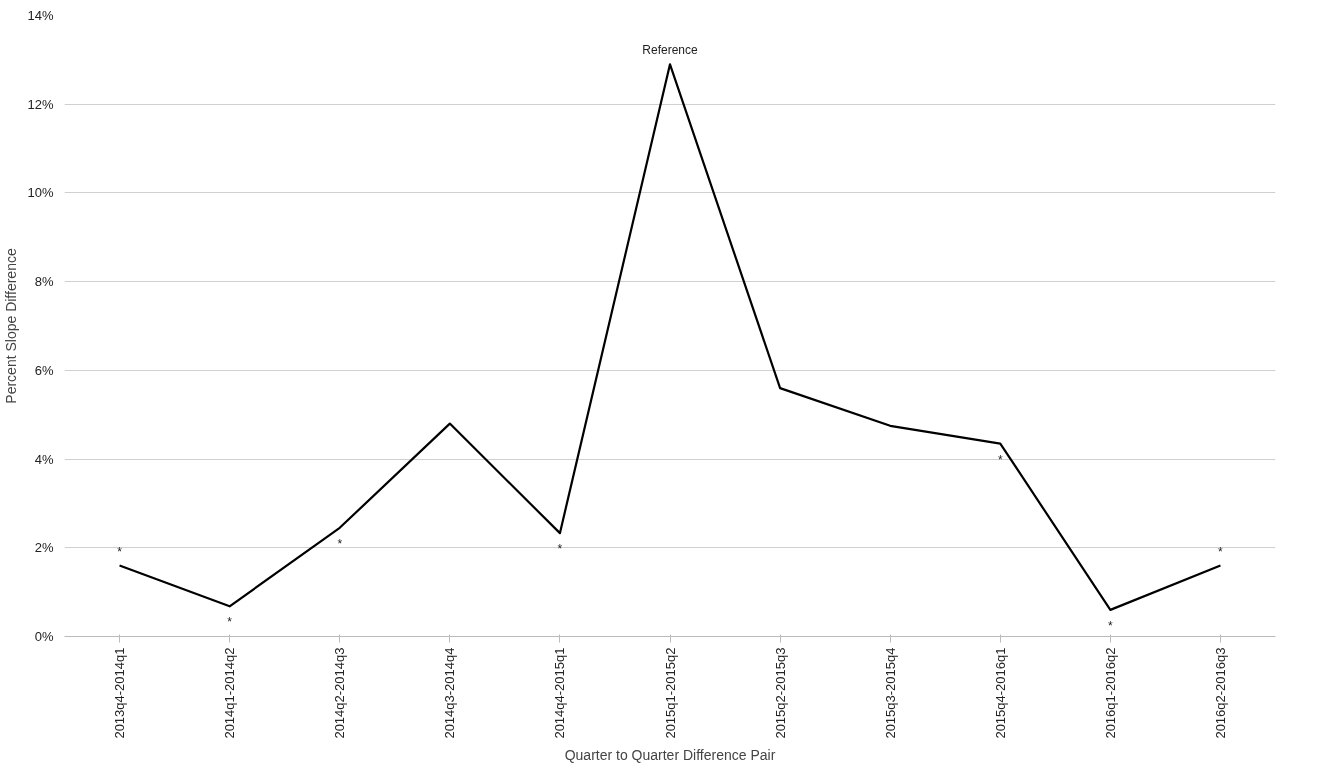 The width and height of the screenshot is (1337, 773). What do you see at coordinates (560, 693) in the screenshot?
I see `x-tick-label: 2014q4-2015q1` at bounding box center [560, 693].